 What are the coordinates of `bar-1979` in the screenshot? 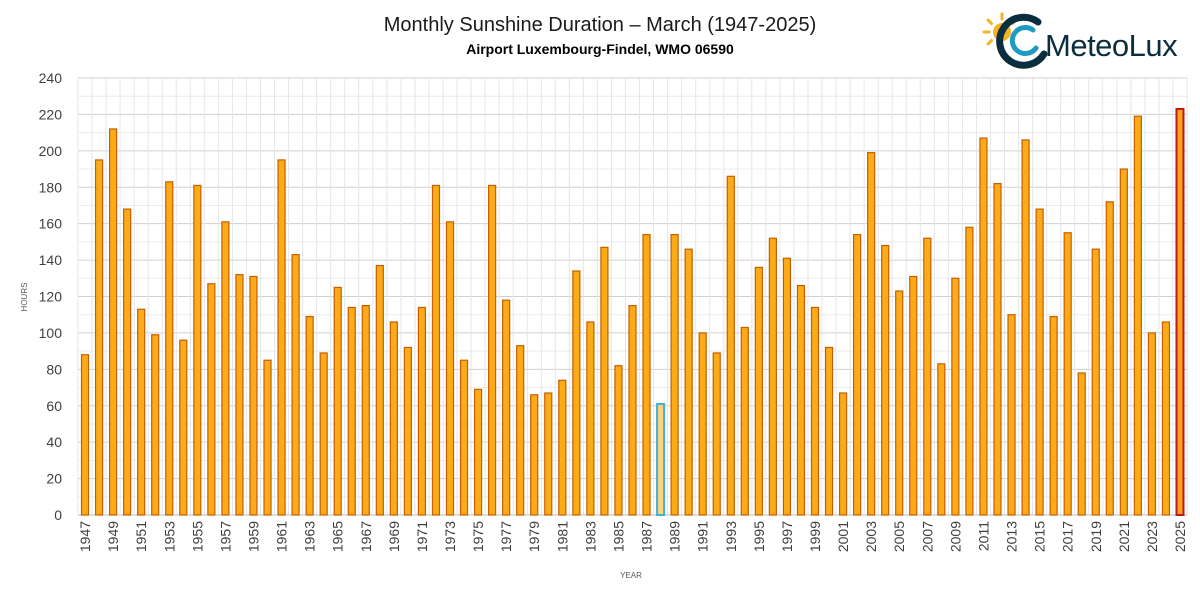 It's located at (534, 455).